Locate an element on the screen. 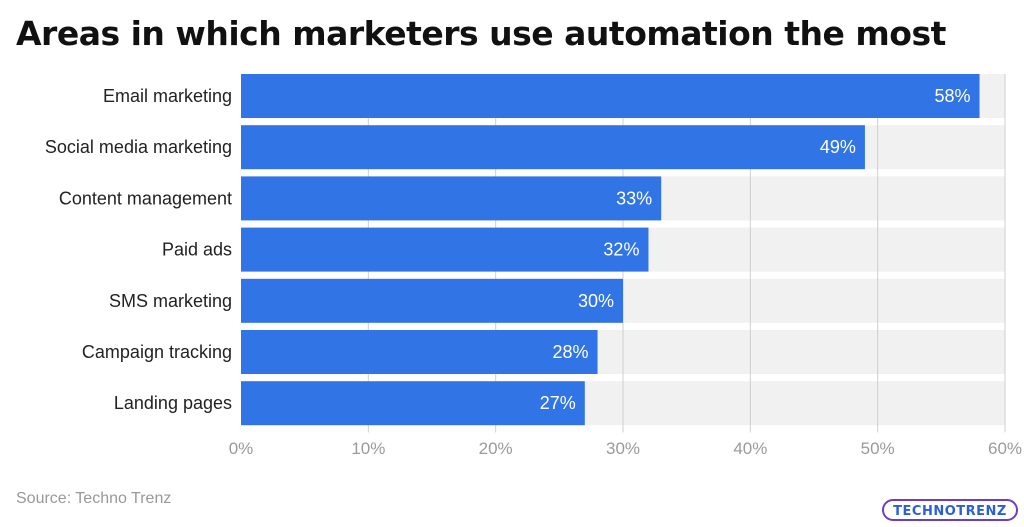  category-label: Social media marketing is located at coordinates (138, 147).